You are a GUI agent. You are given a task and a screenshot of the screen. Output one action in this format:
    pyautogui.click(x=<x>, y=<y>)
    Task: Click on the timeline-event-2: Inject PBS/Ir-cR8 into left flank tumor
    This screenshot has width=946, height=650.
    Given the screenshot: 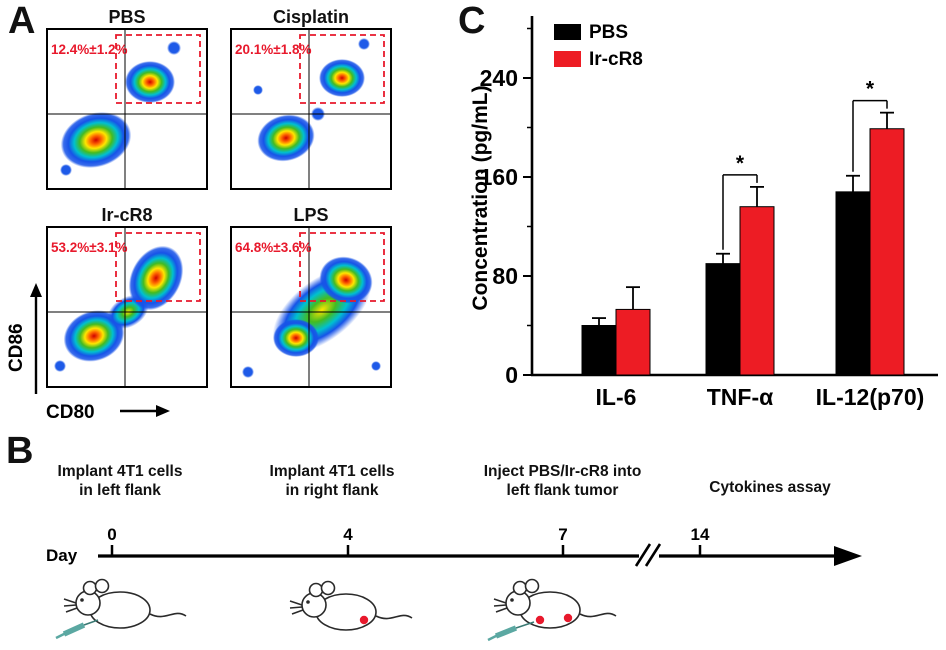 What is the action you would take?
    pyautogui.click(x=562, y=481)
    